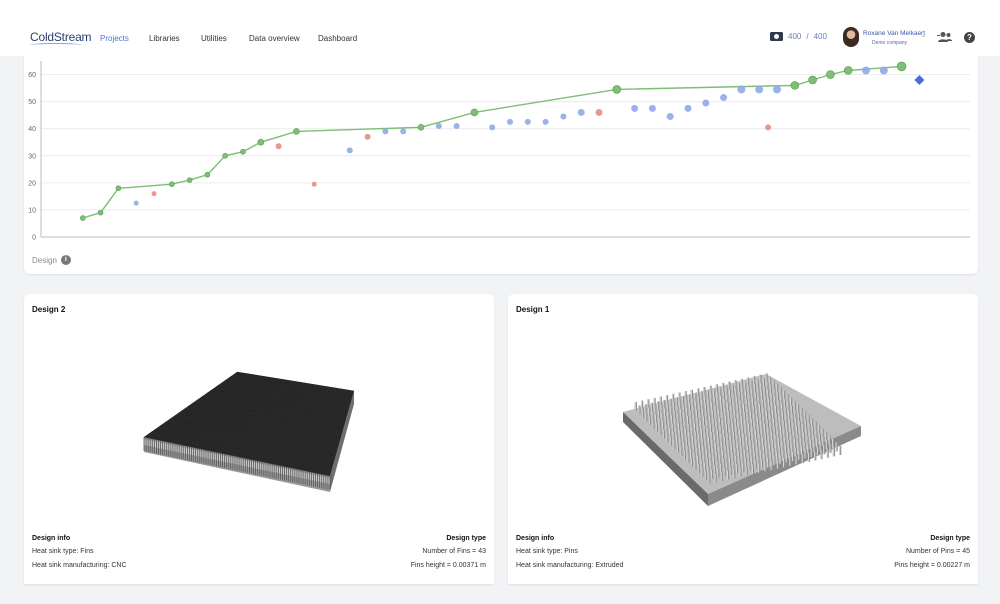 This screenshot has height=604, width=1000. Describe the element at coordinates (851, 37) in the screenshot. I see `user-avatar` at that location.